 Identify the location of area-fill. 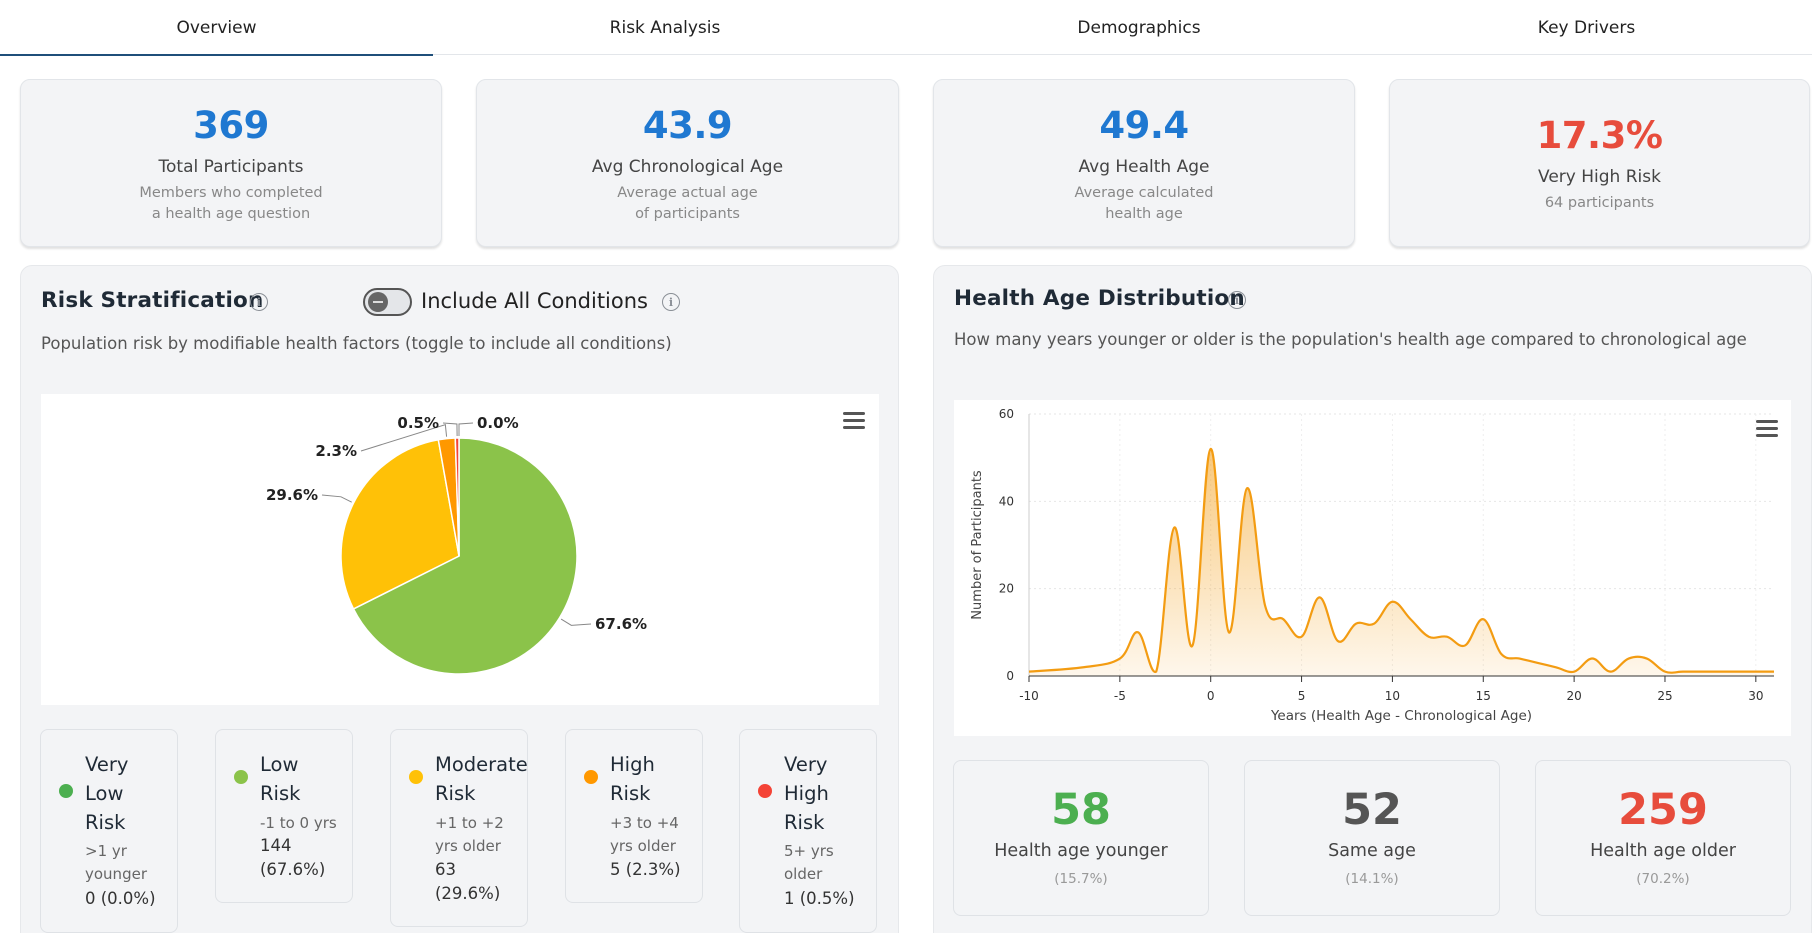
(1401, 562).